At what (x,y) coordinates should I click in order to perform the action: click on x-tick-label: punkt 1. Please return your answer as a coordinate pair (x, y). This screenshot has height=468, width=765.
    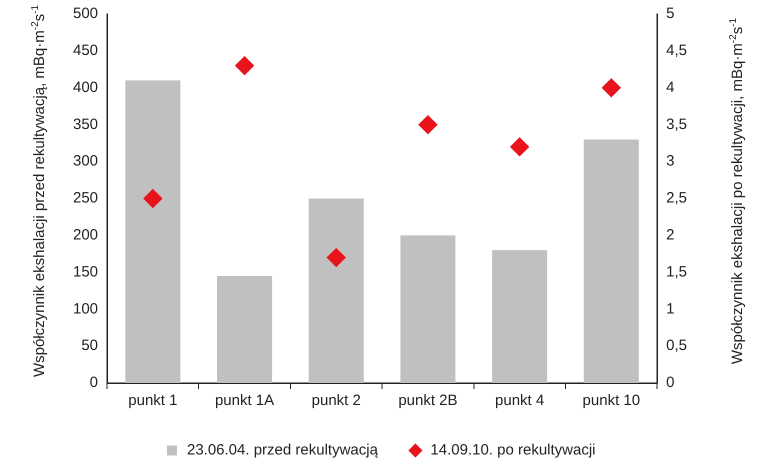
    Looking at the image, I should click on (153, 401).